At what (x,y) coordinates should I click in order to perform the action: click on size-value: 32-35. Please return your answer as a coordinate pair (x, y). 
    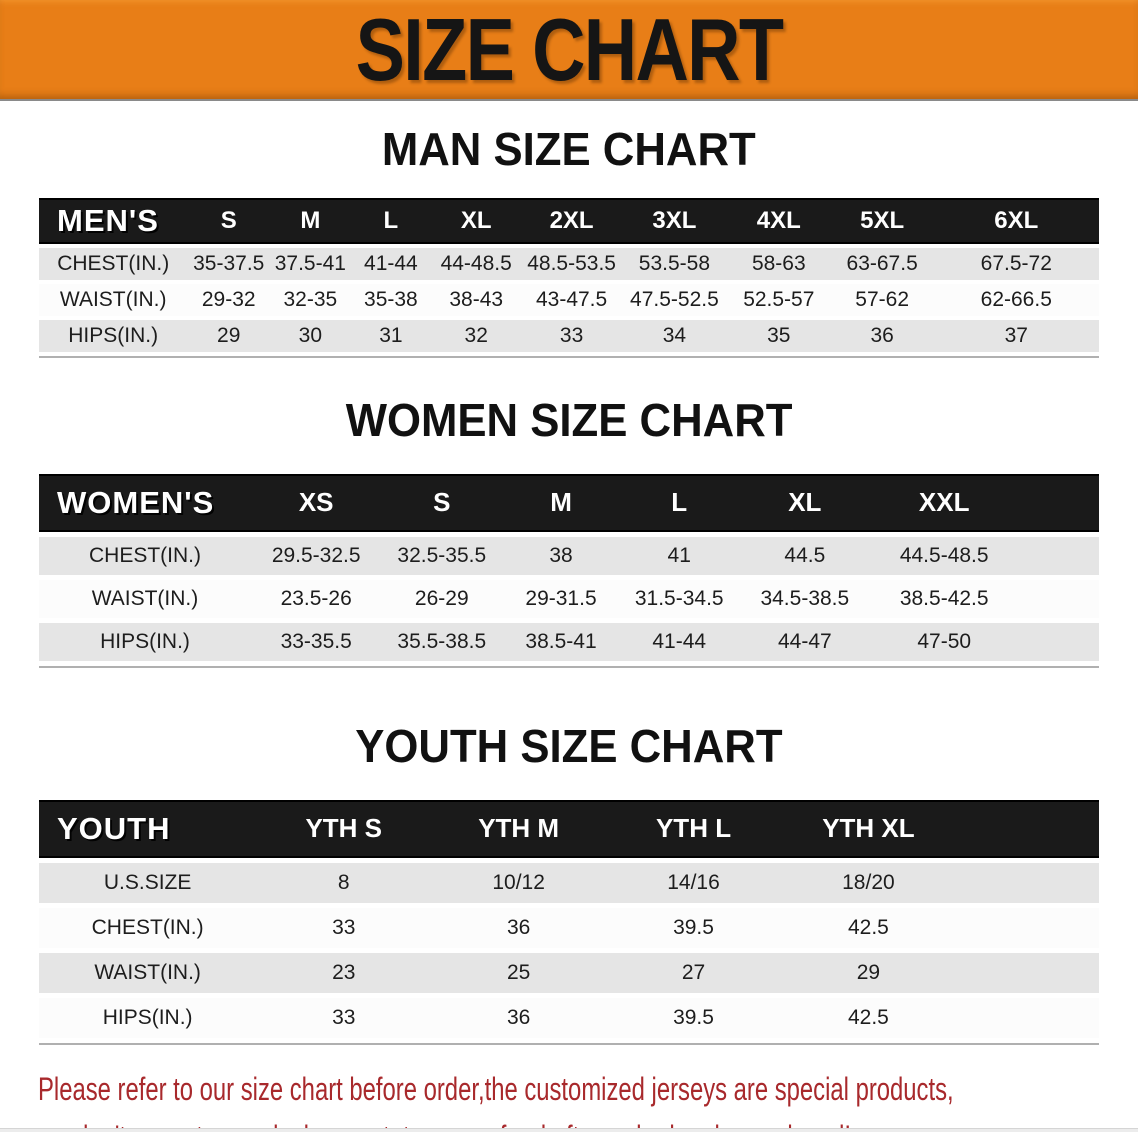
    Looking at the image, I should click on (310, 299).